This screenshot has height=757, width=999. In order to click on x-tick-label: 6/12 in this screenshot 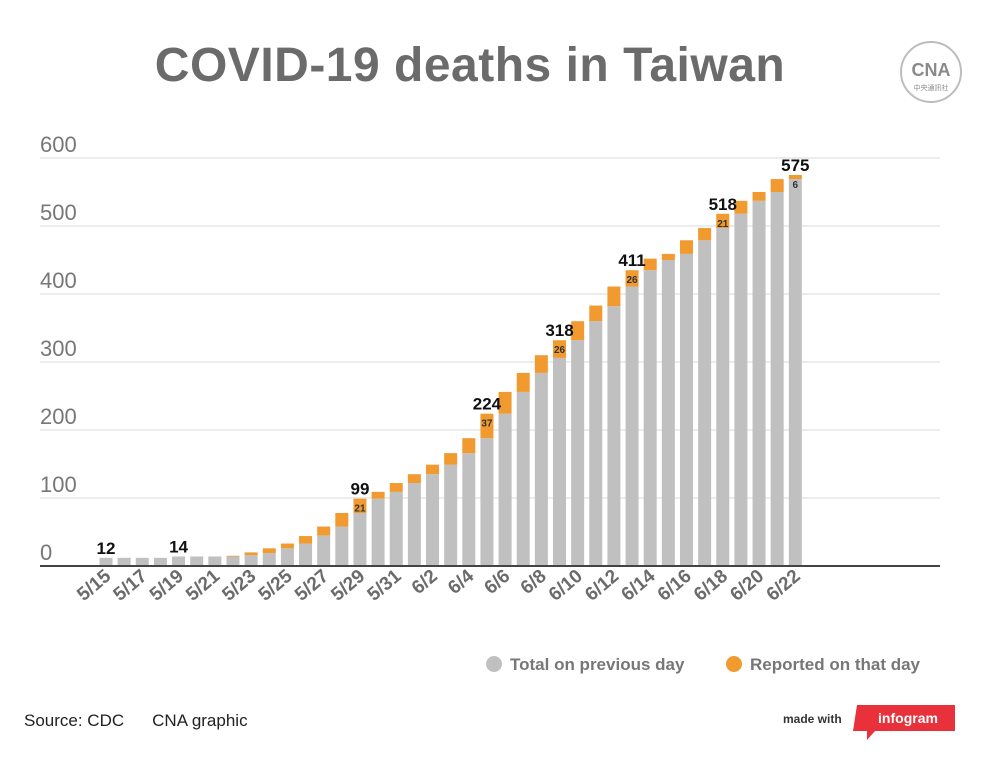, I will do `click(602, 586)`.